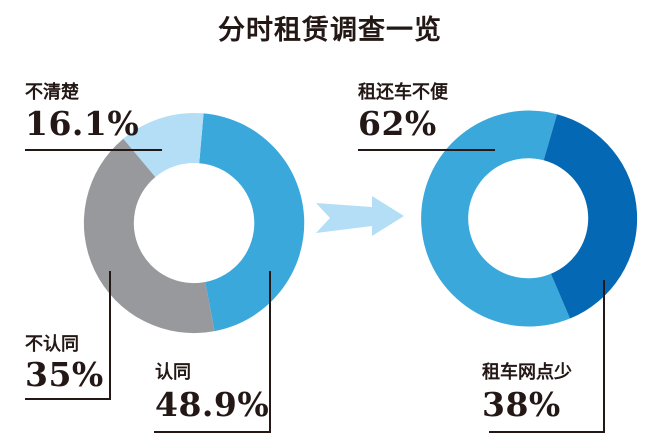 This screenshot has height=440, width=660. What do you see at coordinates (330, 30) in the screenshot?
I see `chart-title: 分时租赁调查一览` at bounding box center [330, 30].